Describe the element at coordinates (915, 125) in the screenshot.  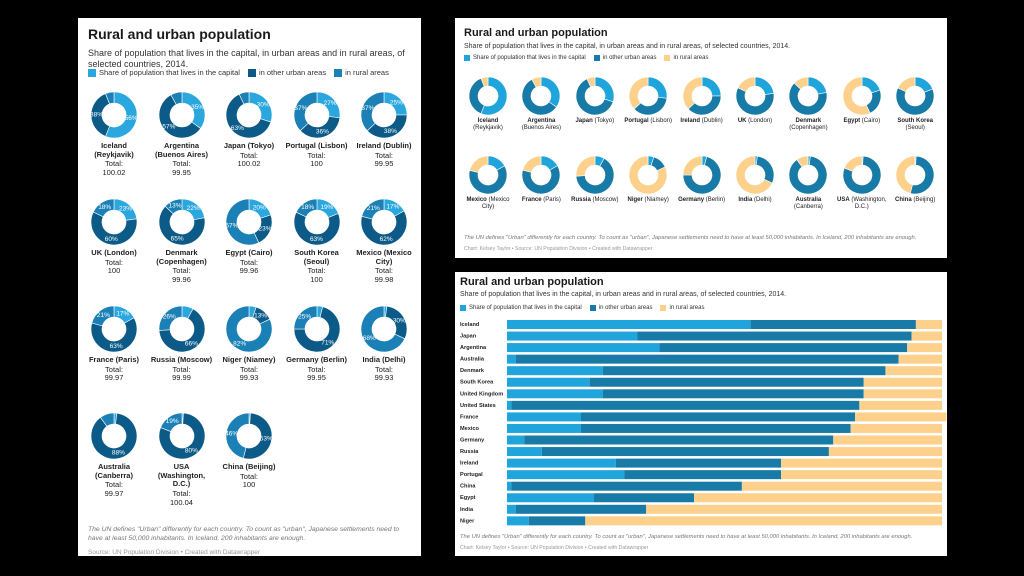
I see `donut-label: South Korea (Seoul)` at that location.